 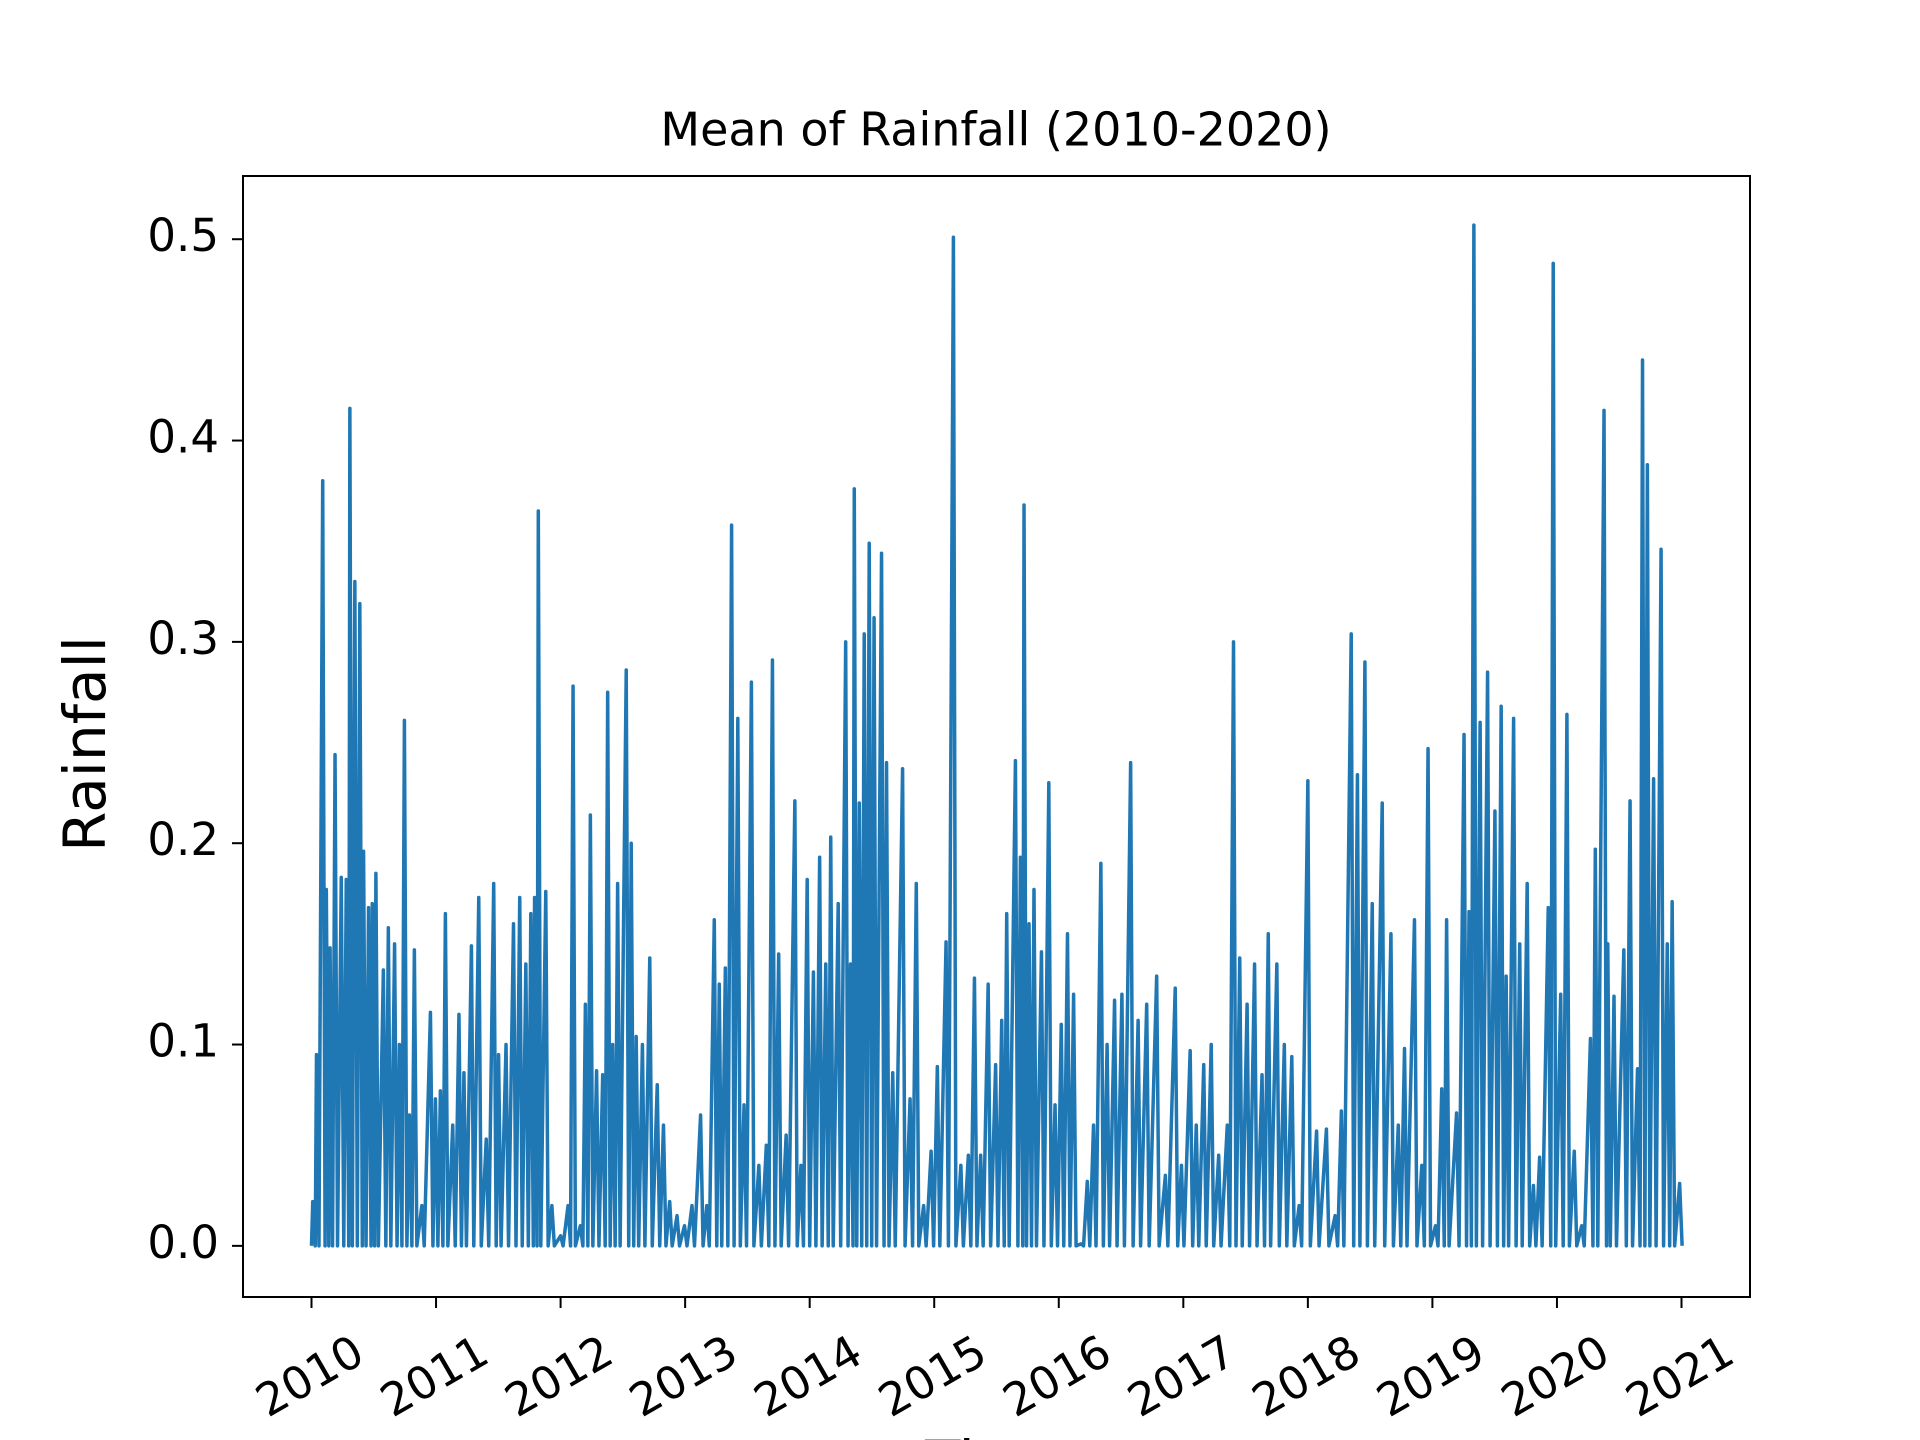 What do you see at coordinates (183, 1242) in the screenshot?
I see `y-tick-label: 0.0` at bounding box center [183, 1242].